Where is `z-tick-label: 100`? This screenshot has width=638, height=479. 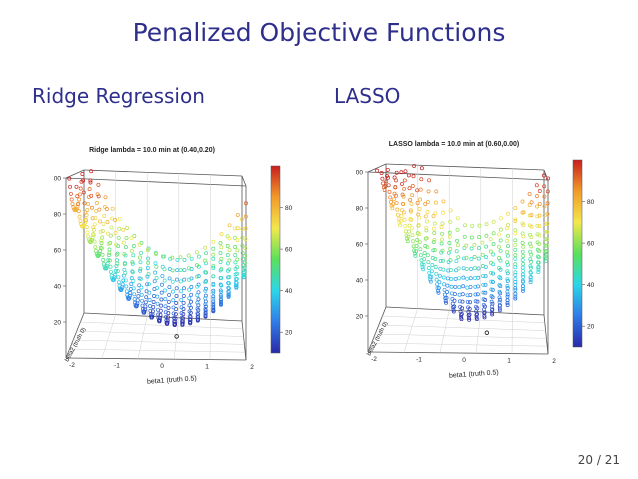 z-tick-label: 100 is located at coordinates (359, 173).